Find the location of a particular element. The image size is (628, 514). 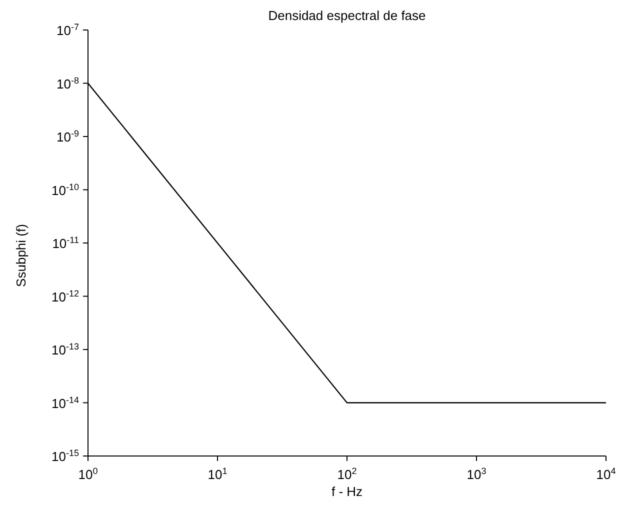

y-tick-label: 10$^{-13}$ is located at coordinates (65, 350).